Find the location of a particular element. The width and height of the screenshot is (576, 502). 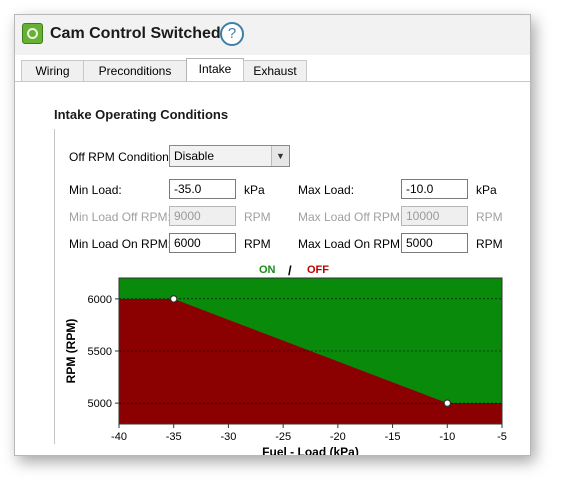

max-load-on-rpm-label: Max Load On RPM: is located at coordinates (351, 244).